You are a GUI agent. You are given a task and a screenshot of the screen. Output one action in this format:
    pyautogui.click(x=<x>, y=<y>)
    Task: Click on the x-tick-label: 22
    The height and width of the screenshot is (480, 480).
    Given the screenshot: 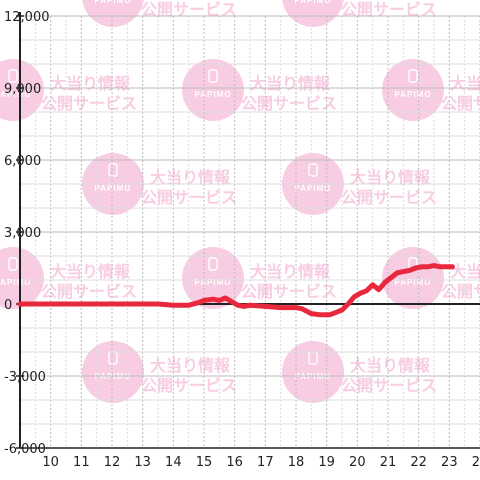 What is the action you would take?
    pyautogui.click(x=418, y=462)
    